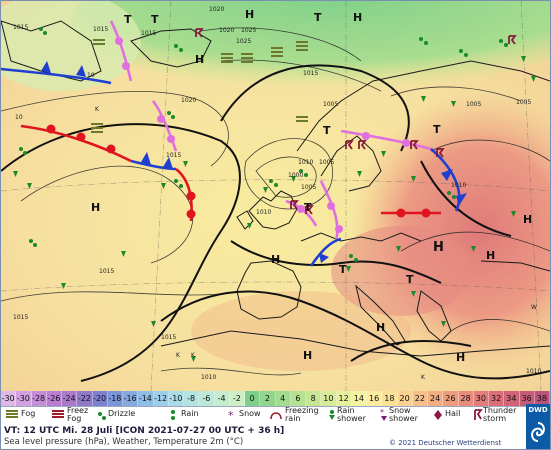 This screenshot has height=450, width=551. Describe the element at coordinates (355, 343) in the screenshot. I see `north-africa-coast` at that location.